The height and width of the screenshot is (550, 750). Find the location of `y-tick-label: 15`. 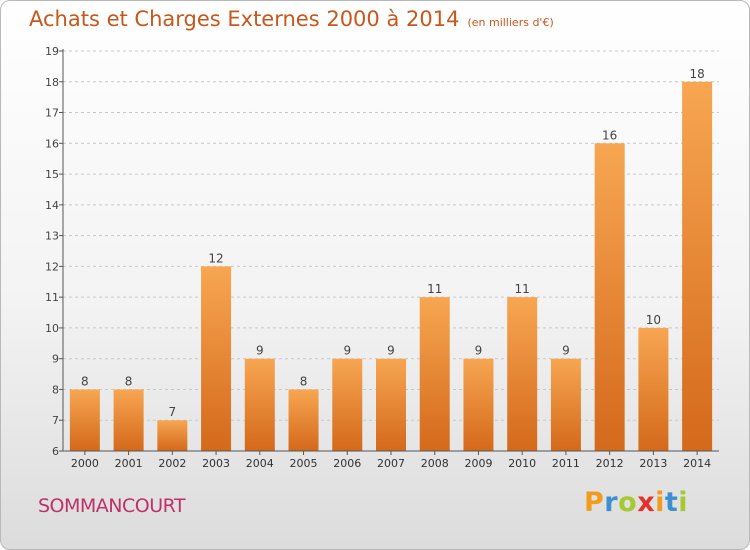

y-tick-label: 15 is located at coordinates (52, 174).